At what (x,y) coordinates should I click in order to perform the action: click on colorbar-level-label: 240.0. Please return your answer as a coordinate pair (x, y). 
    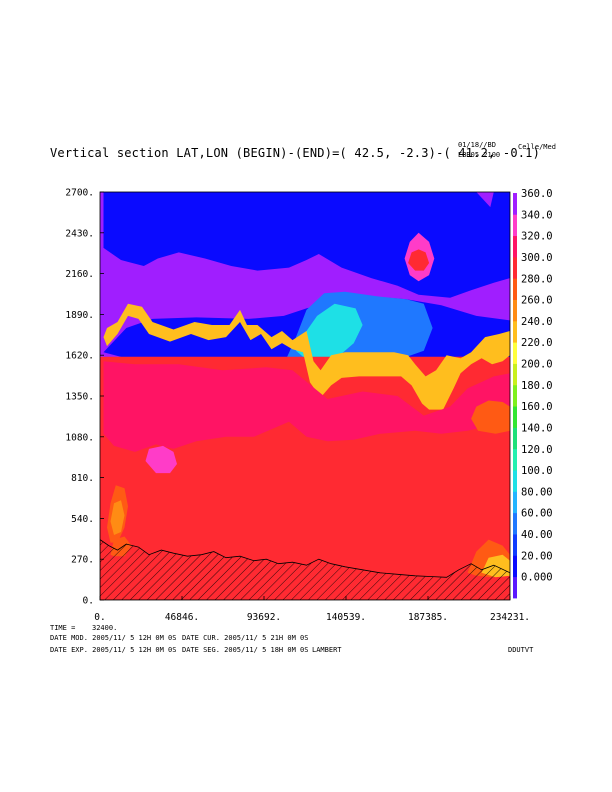
    Looking at the image, I should click on (537, 322).